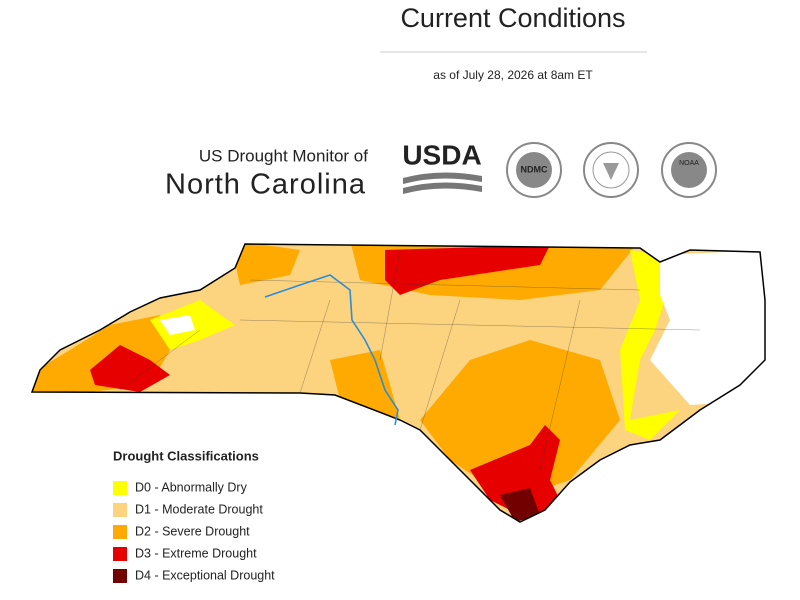  I want to click on logo-text: NDMC, so click(534, 169).